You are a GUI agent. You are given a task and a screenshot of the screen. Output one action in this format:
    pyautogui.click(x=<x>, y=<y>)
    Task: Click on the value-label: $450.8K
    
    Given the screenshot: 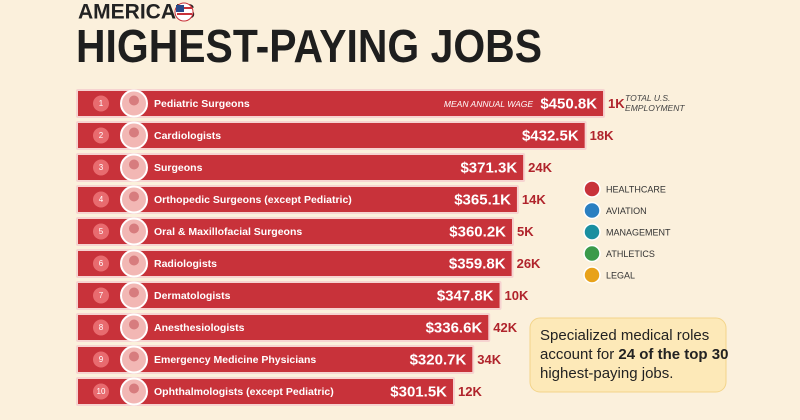 What is the action you would take?
    pyautogui.click(x=568, y=103)
    